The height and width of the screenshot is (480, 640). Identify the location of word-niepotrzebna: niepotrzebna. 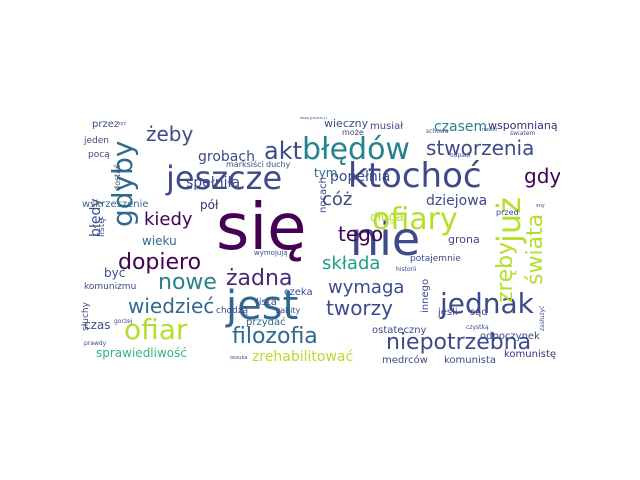
(458, 342).